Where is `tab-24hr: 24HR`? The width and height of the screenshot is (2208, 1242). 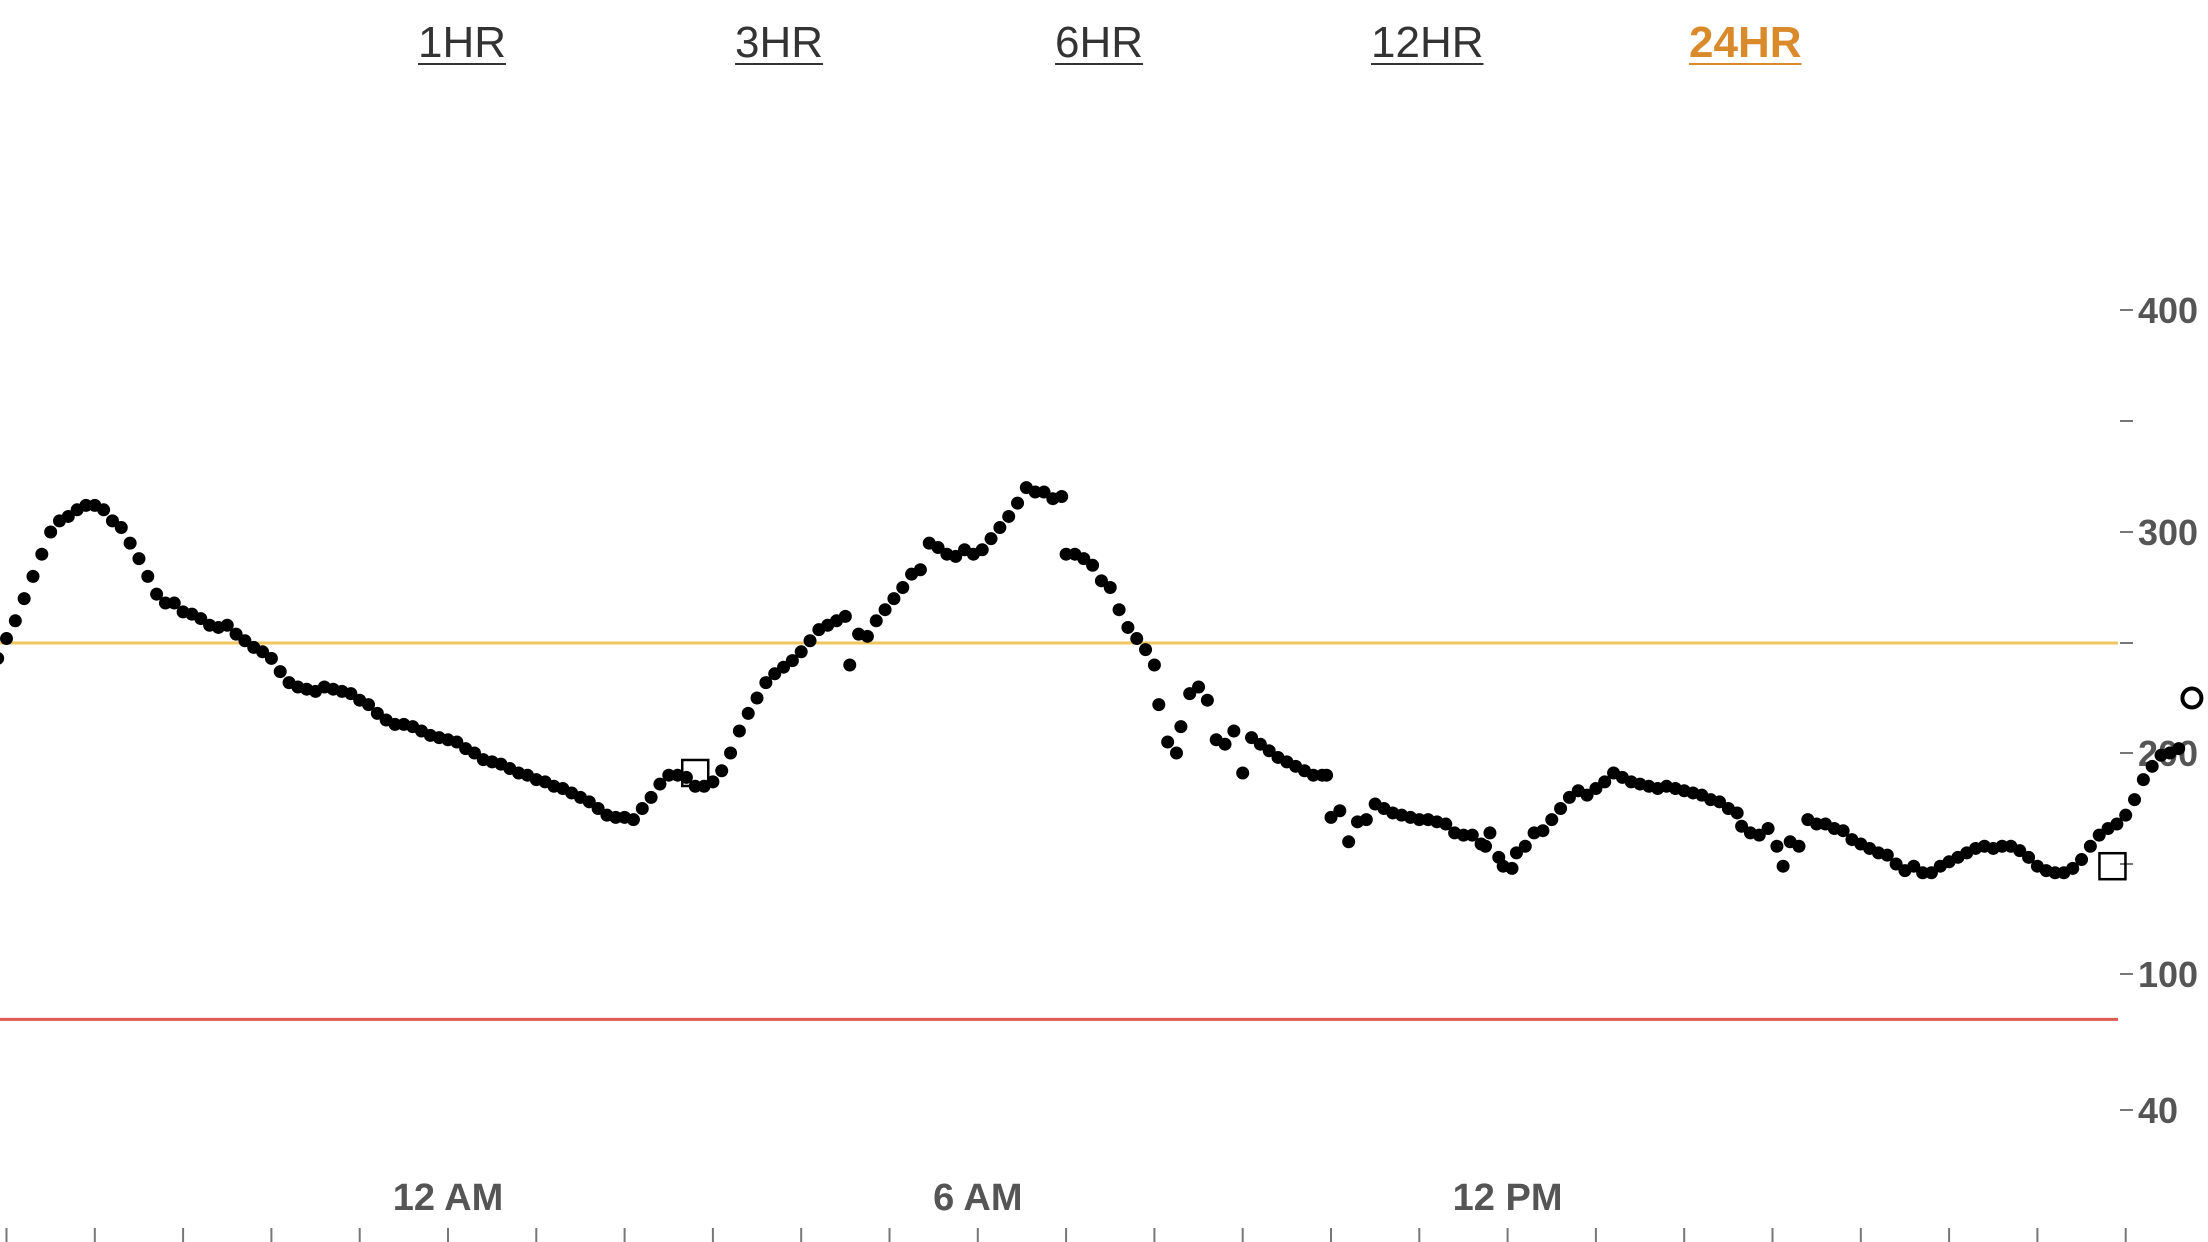 tab-24hr: 24HR is located at coordinates (1745, 42).